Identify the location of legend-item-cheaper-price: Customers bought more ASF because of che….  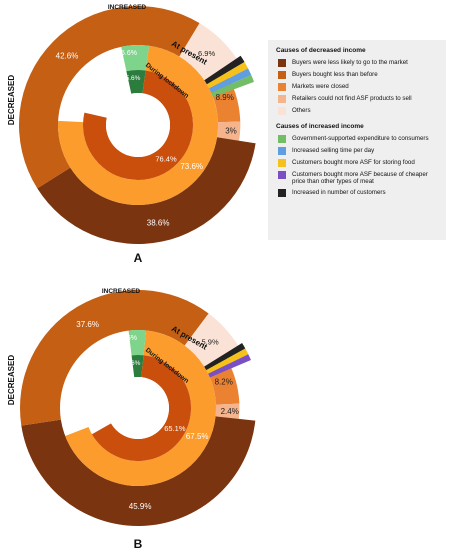
(357, 178).